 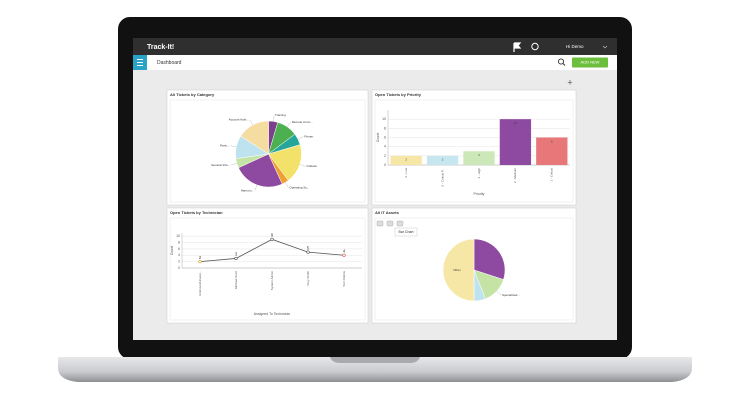 I want to click on x-axis-title: Priority, so click(x=479, y=194).